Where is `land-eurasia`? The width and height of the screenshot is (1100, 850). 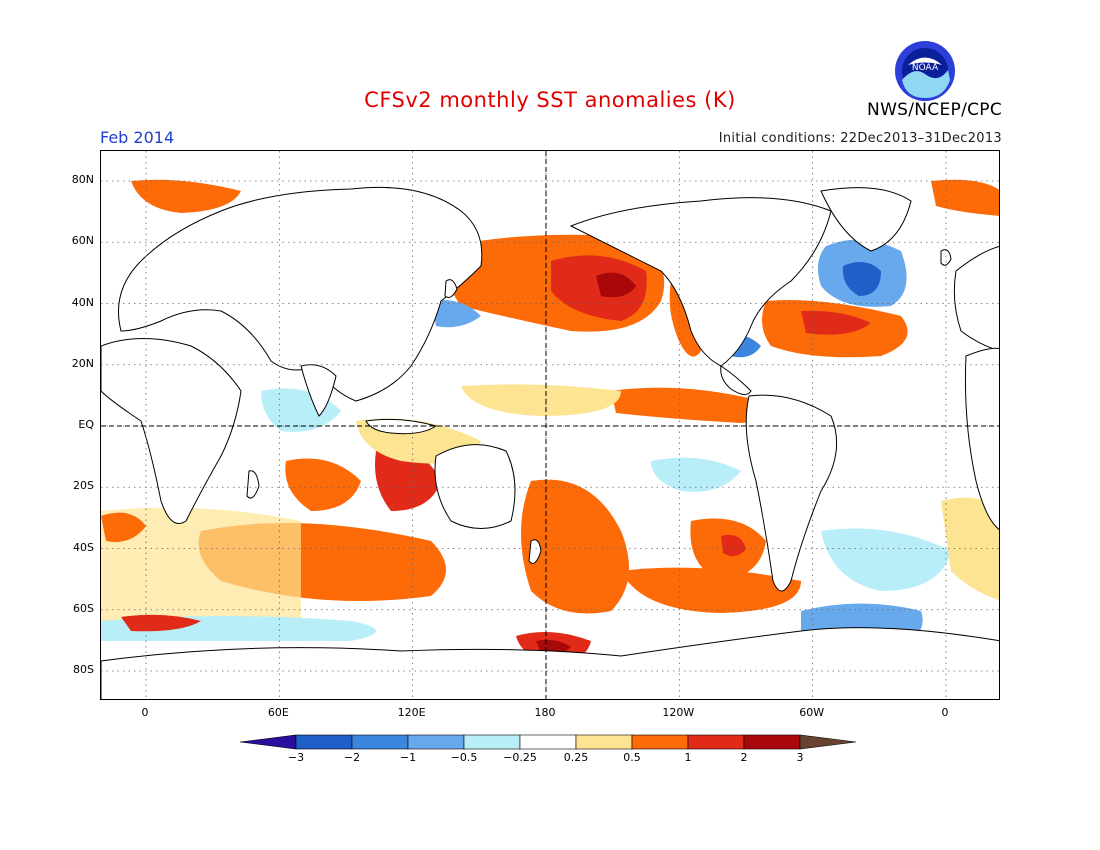
land-eurasia is located at coordinates (300, 294).